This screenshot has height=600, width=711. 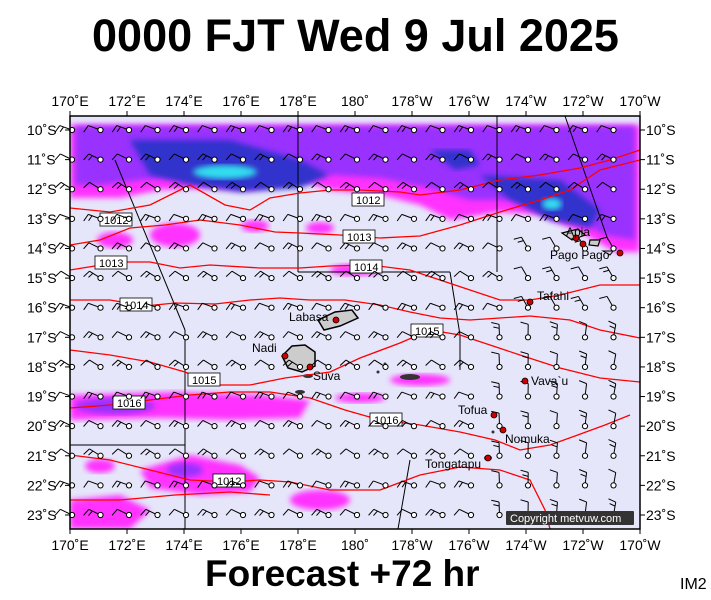 What do you see at coordinates (661, 515) in the screenshot?
I see `latitude-label: 23˚S` at bounding box center [661, 515].